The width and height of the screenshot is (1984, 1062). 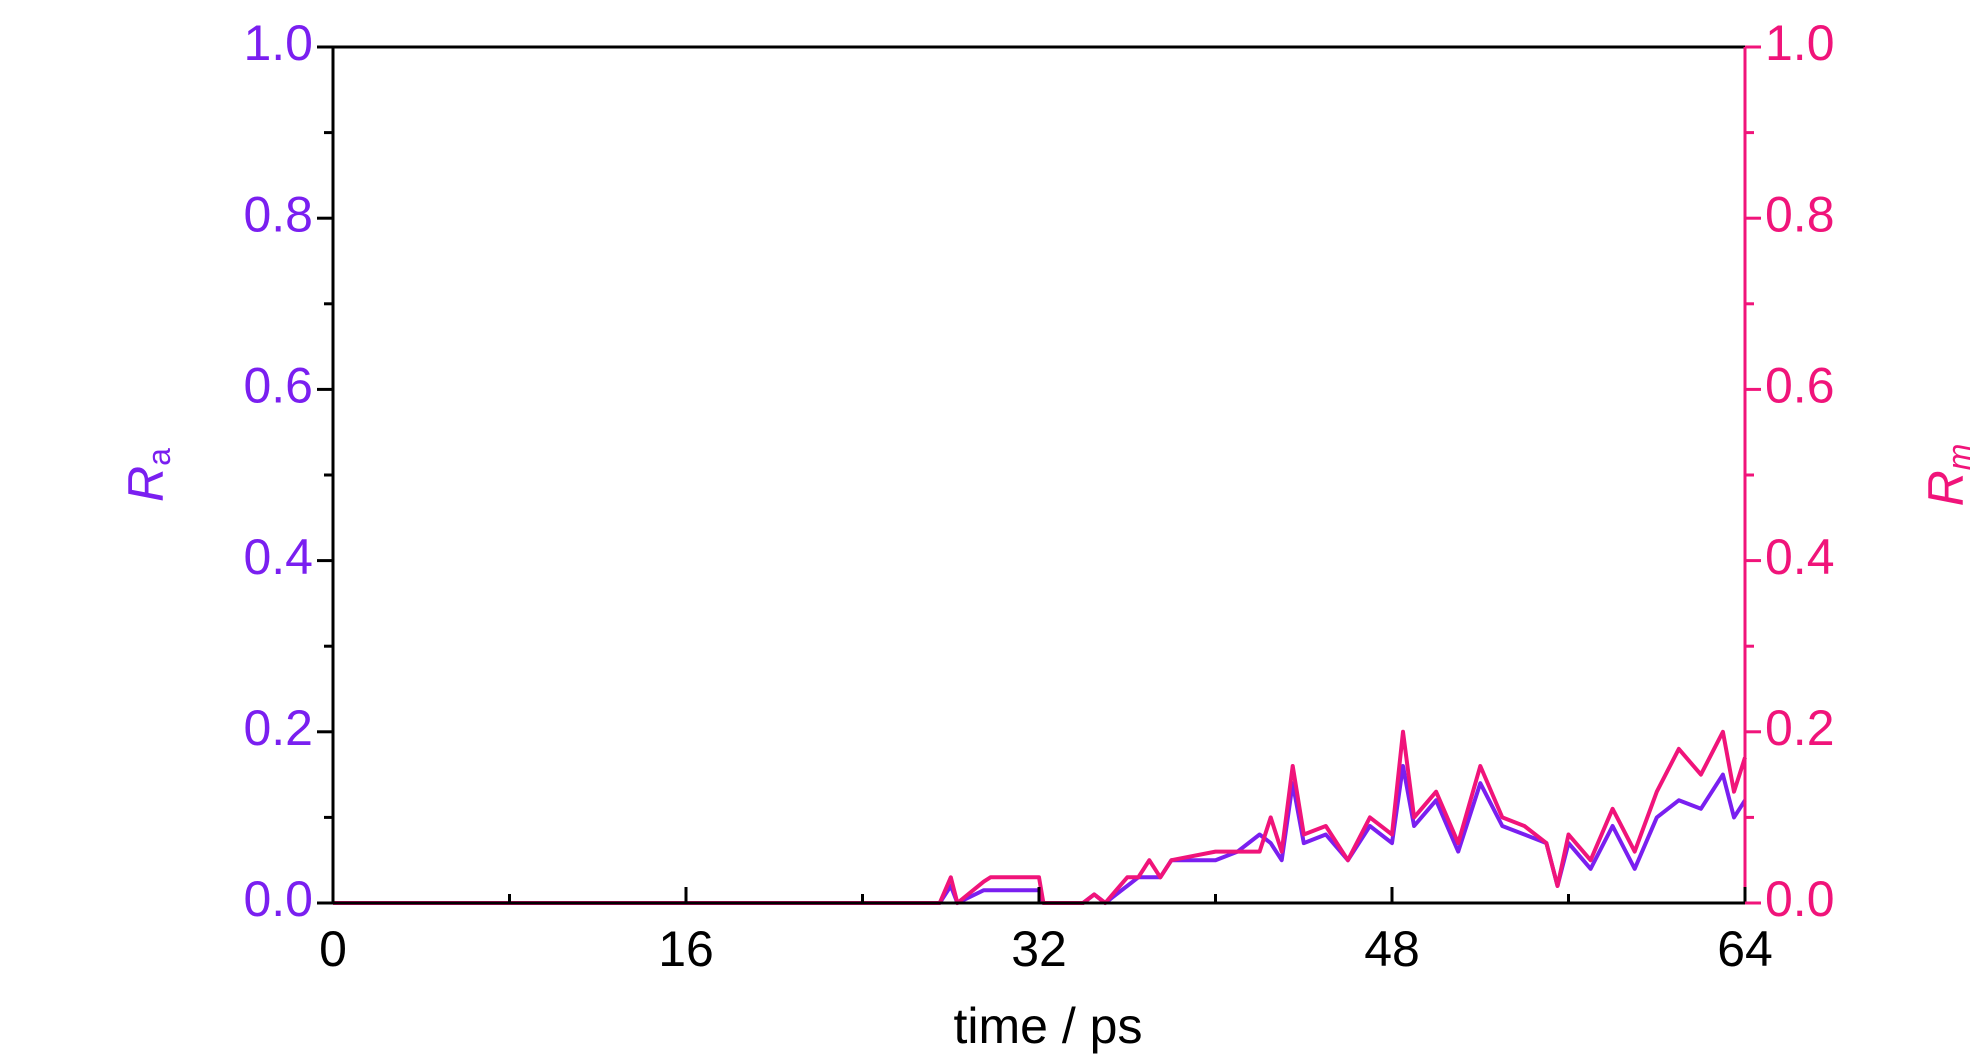 What do you see at coordinates (278, 43) in the screenshot?
I see `y-tick-label: 1.0` at bounding box center [278, 43].